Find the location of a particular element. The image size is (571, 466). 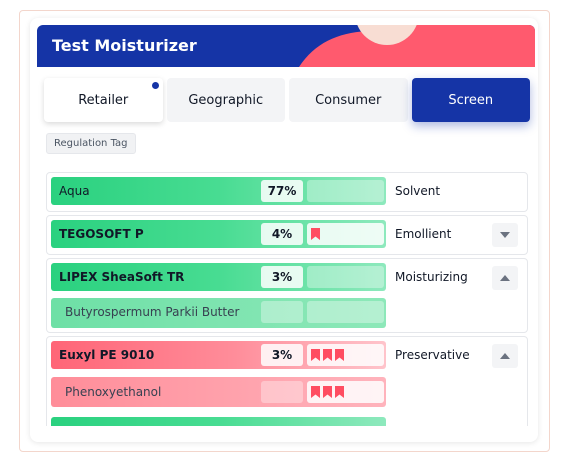

ingredient-function: Emollient is located at coordinates (423, 234).